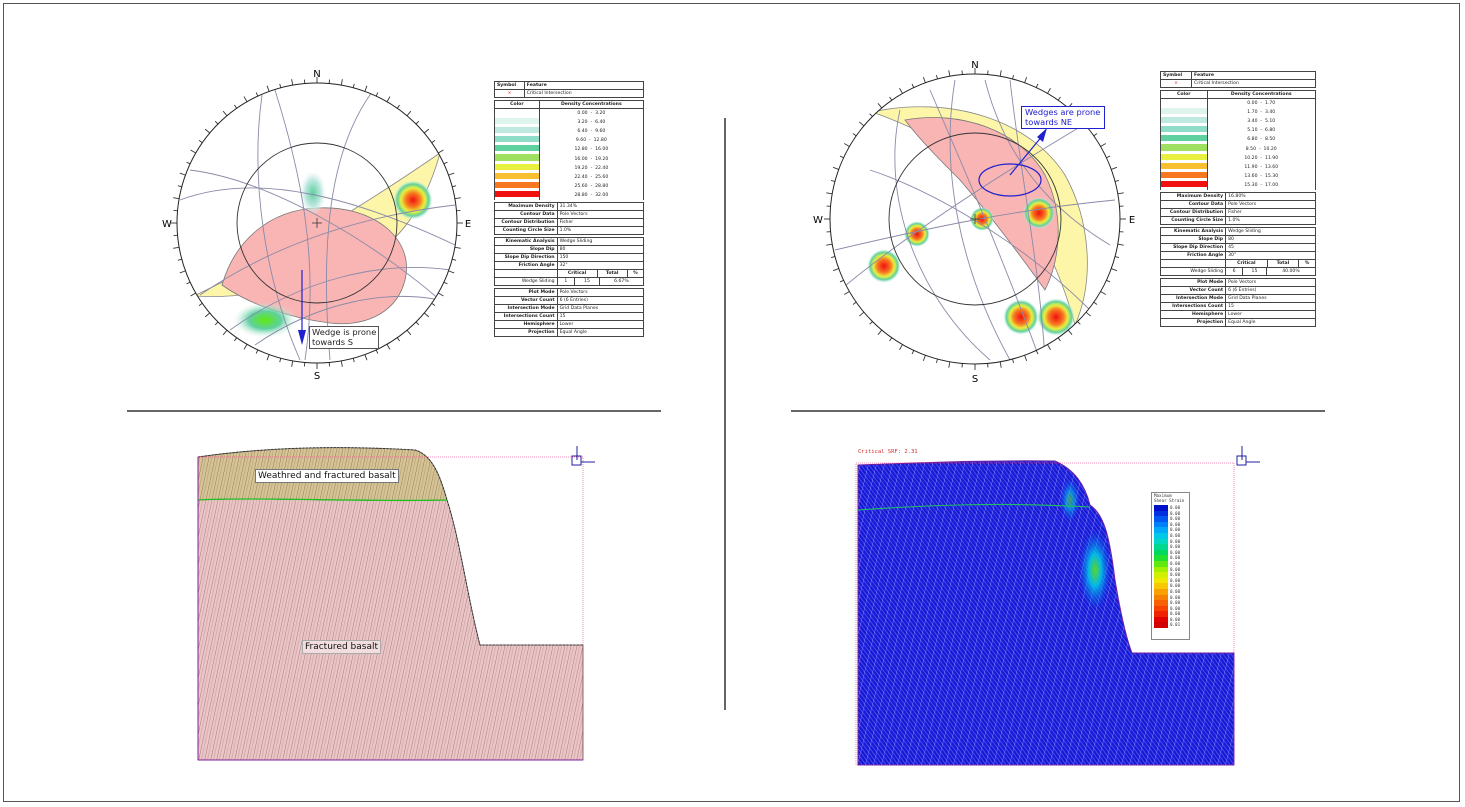 This screenshot has width=1465, height=807. What do you see at coordinates (1045, 614) in the screenshot?
I see `model-boundary` at bounding box center [1045, 614].